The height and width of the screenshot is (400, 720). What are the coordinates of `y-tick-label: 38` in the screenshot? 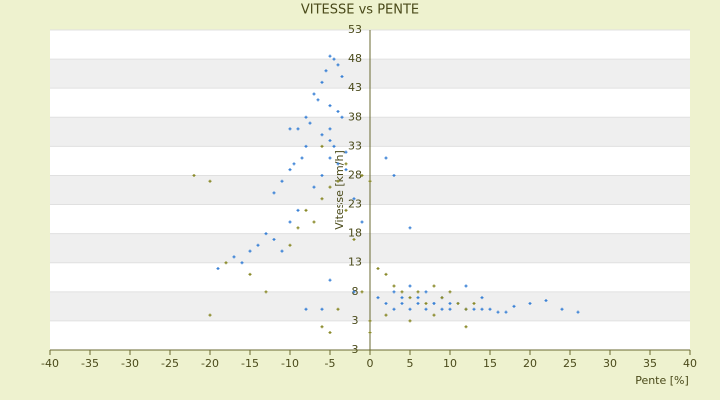 It's located at (355, 116).